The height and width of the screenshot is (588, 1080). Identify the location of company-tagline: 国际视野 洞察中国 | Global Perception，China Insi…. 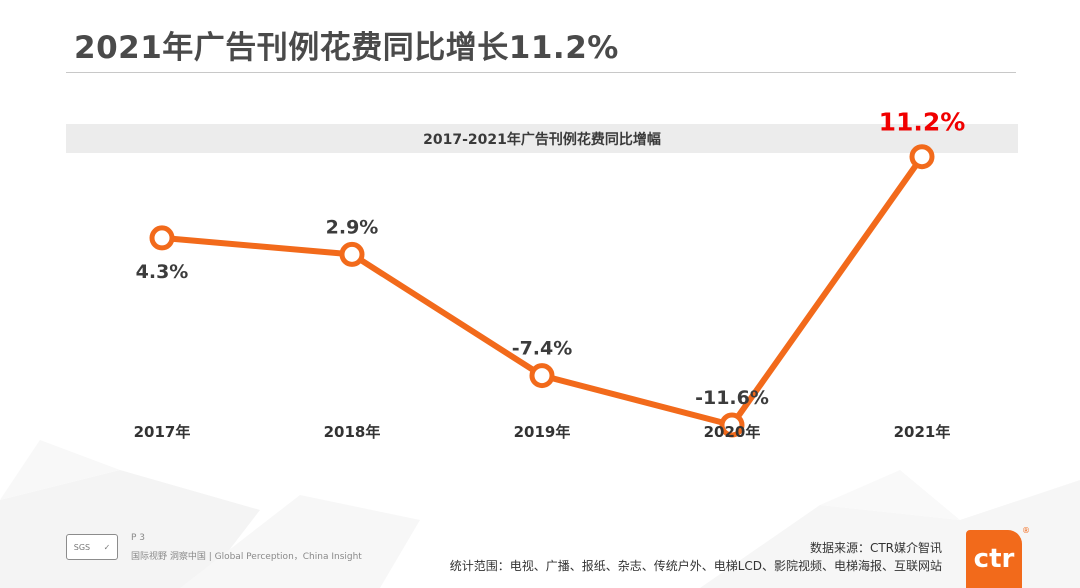
(246, 557).